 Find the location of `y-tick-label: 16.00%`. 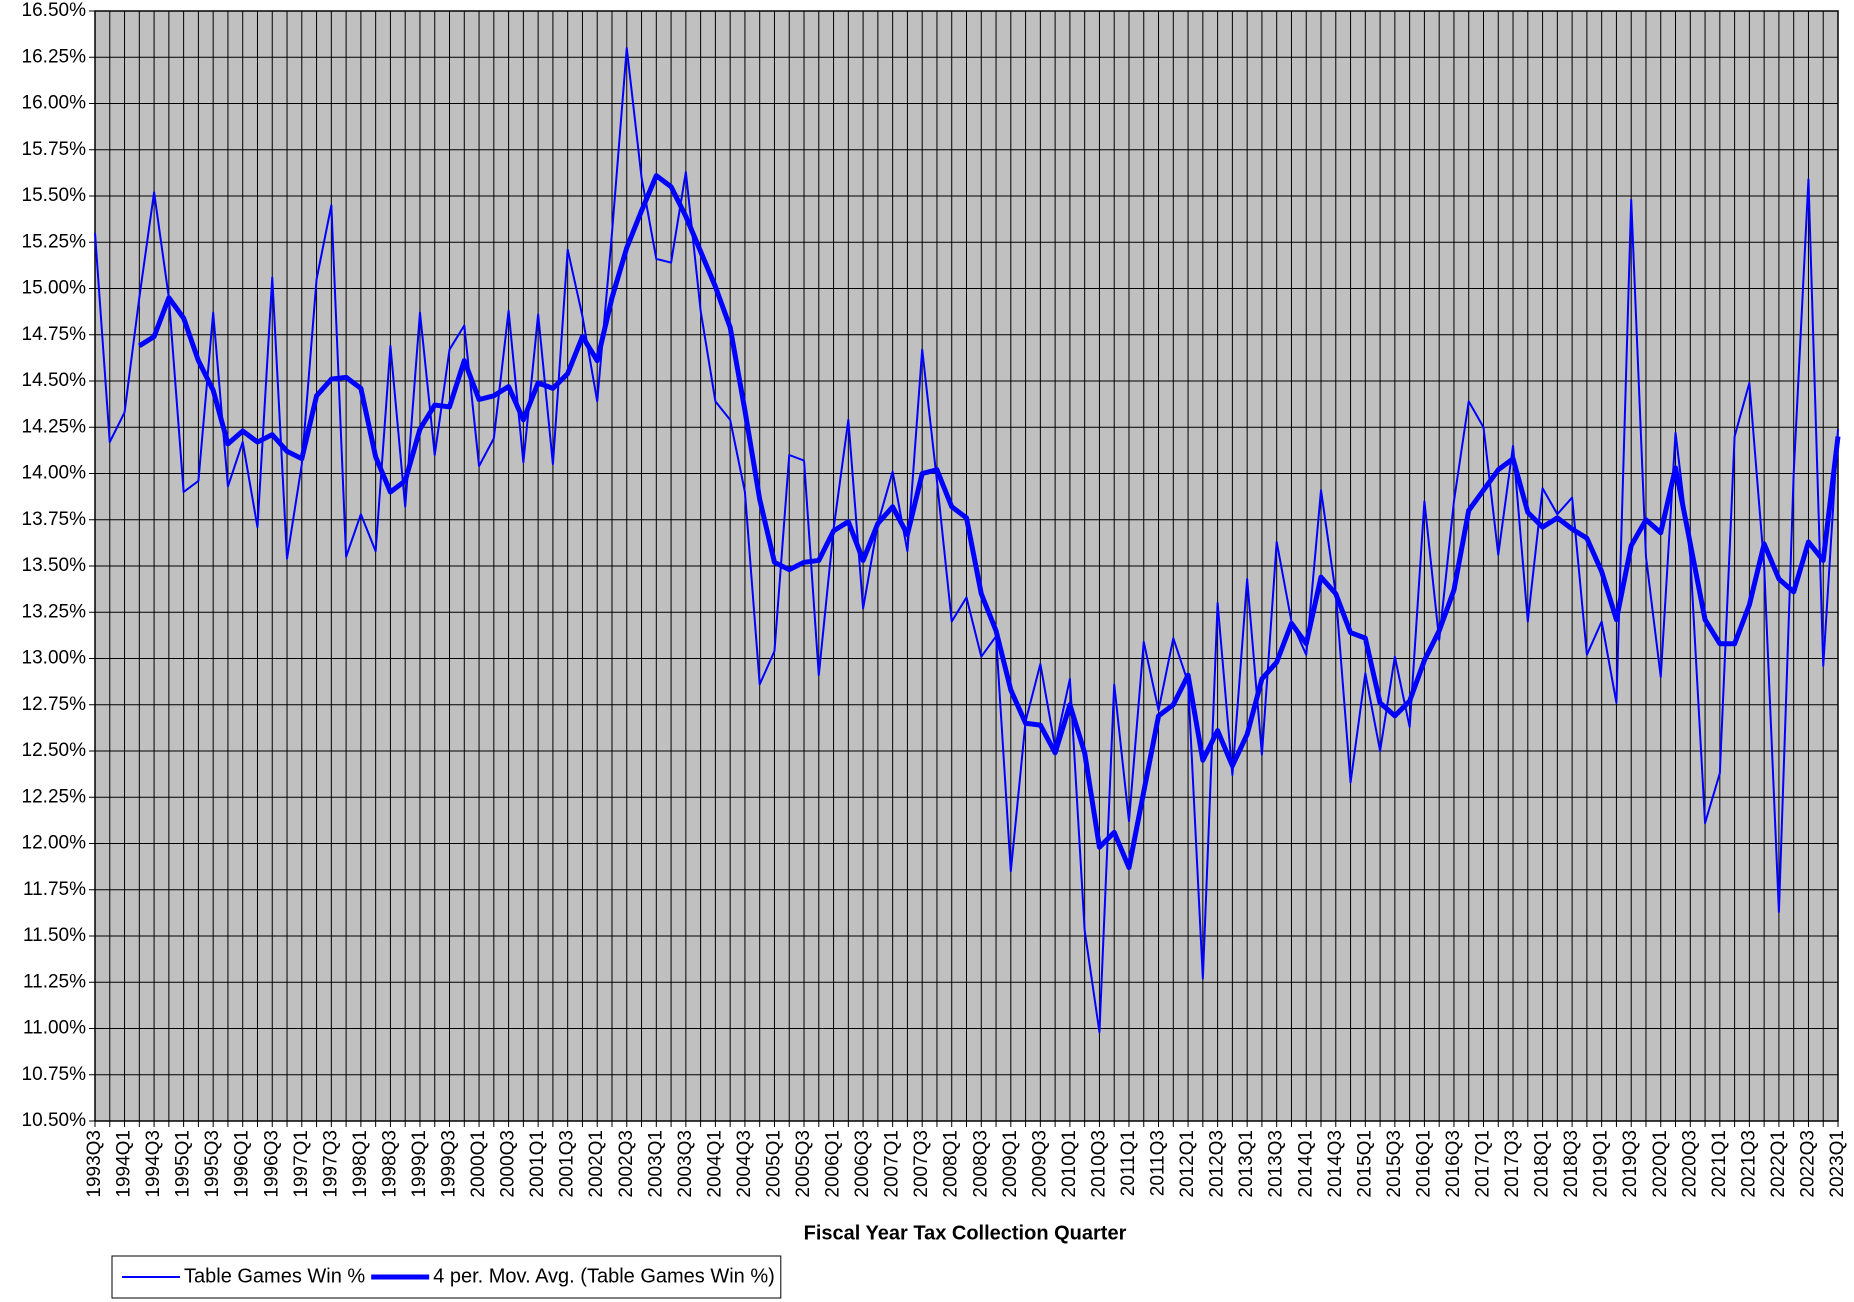

y-tick-label: 16.00% is located at coordinates (54, 103).